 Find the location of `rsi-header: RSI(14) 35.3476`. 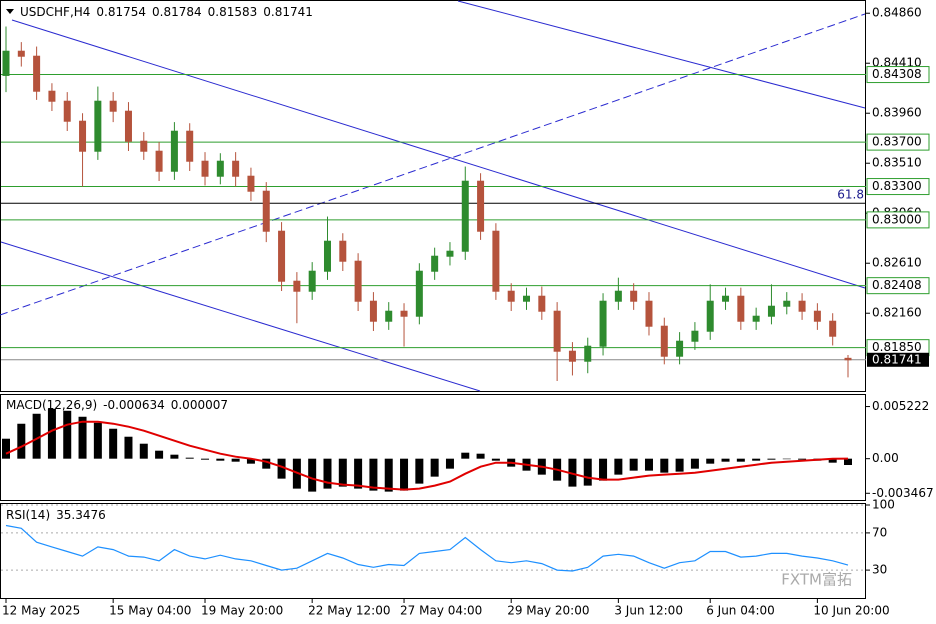

rsi-header: RSI(14) 35.3476 is located at coordinates (56, 515).